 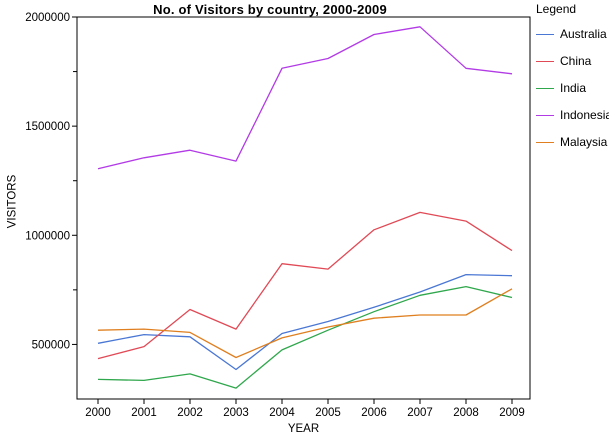 I want to click on y-tick-label: 500000, so click(x=51, y=345).